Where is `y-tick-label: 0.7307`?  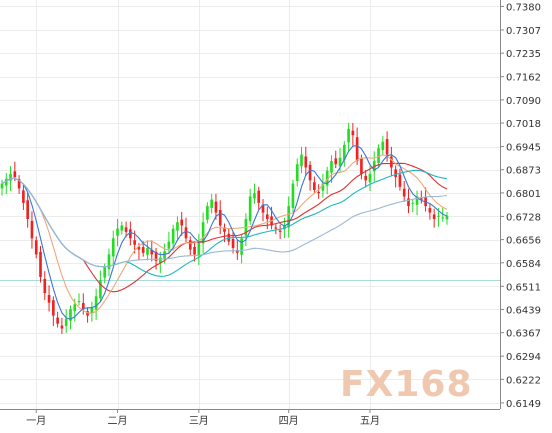
y-tick-label: 0.7307 is located at coordinates (523, 31).